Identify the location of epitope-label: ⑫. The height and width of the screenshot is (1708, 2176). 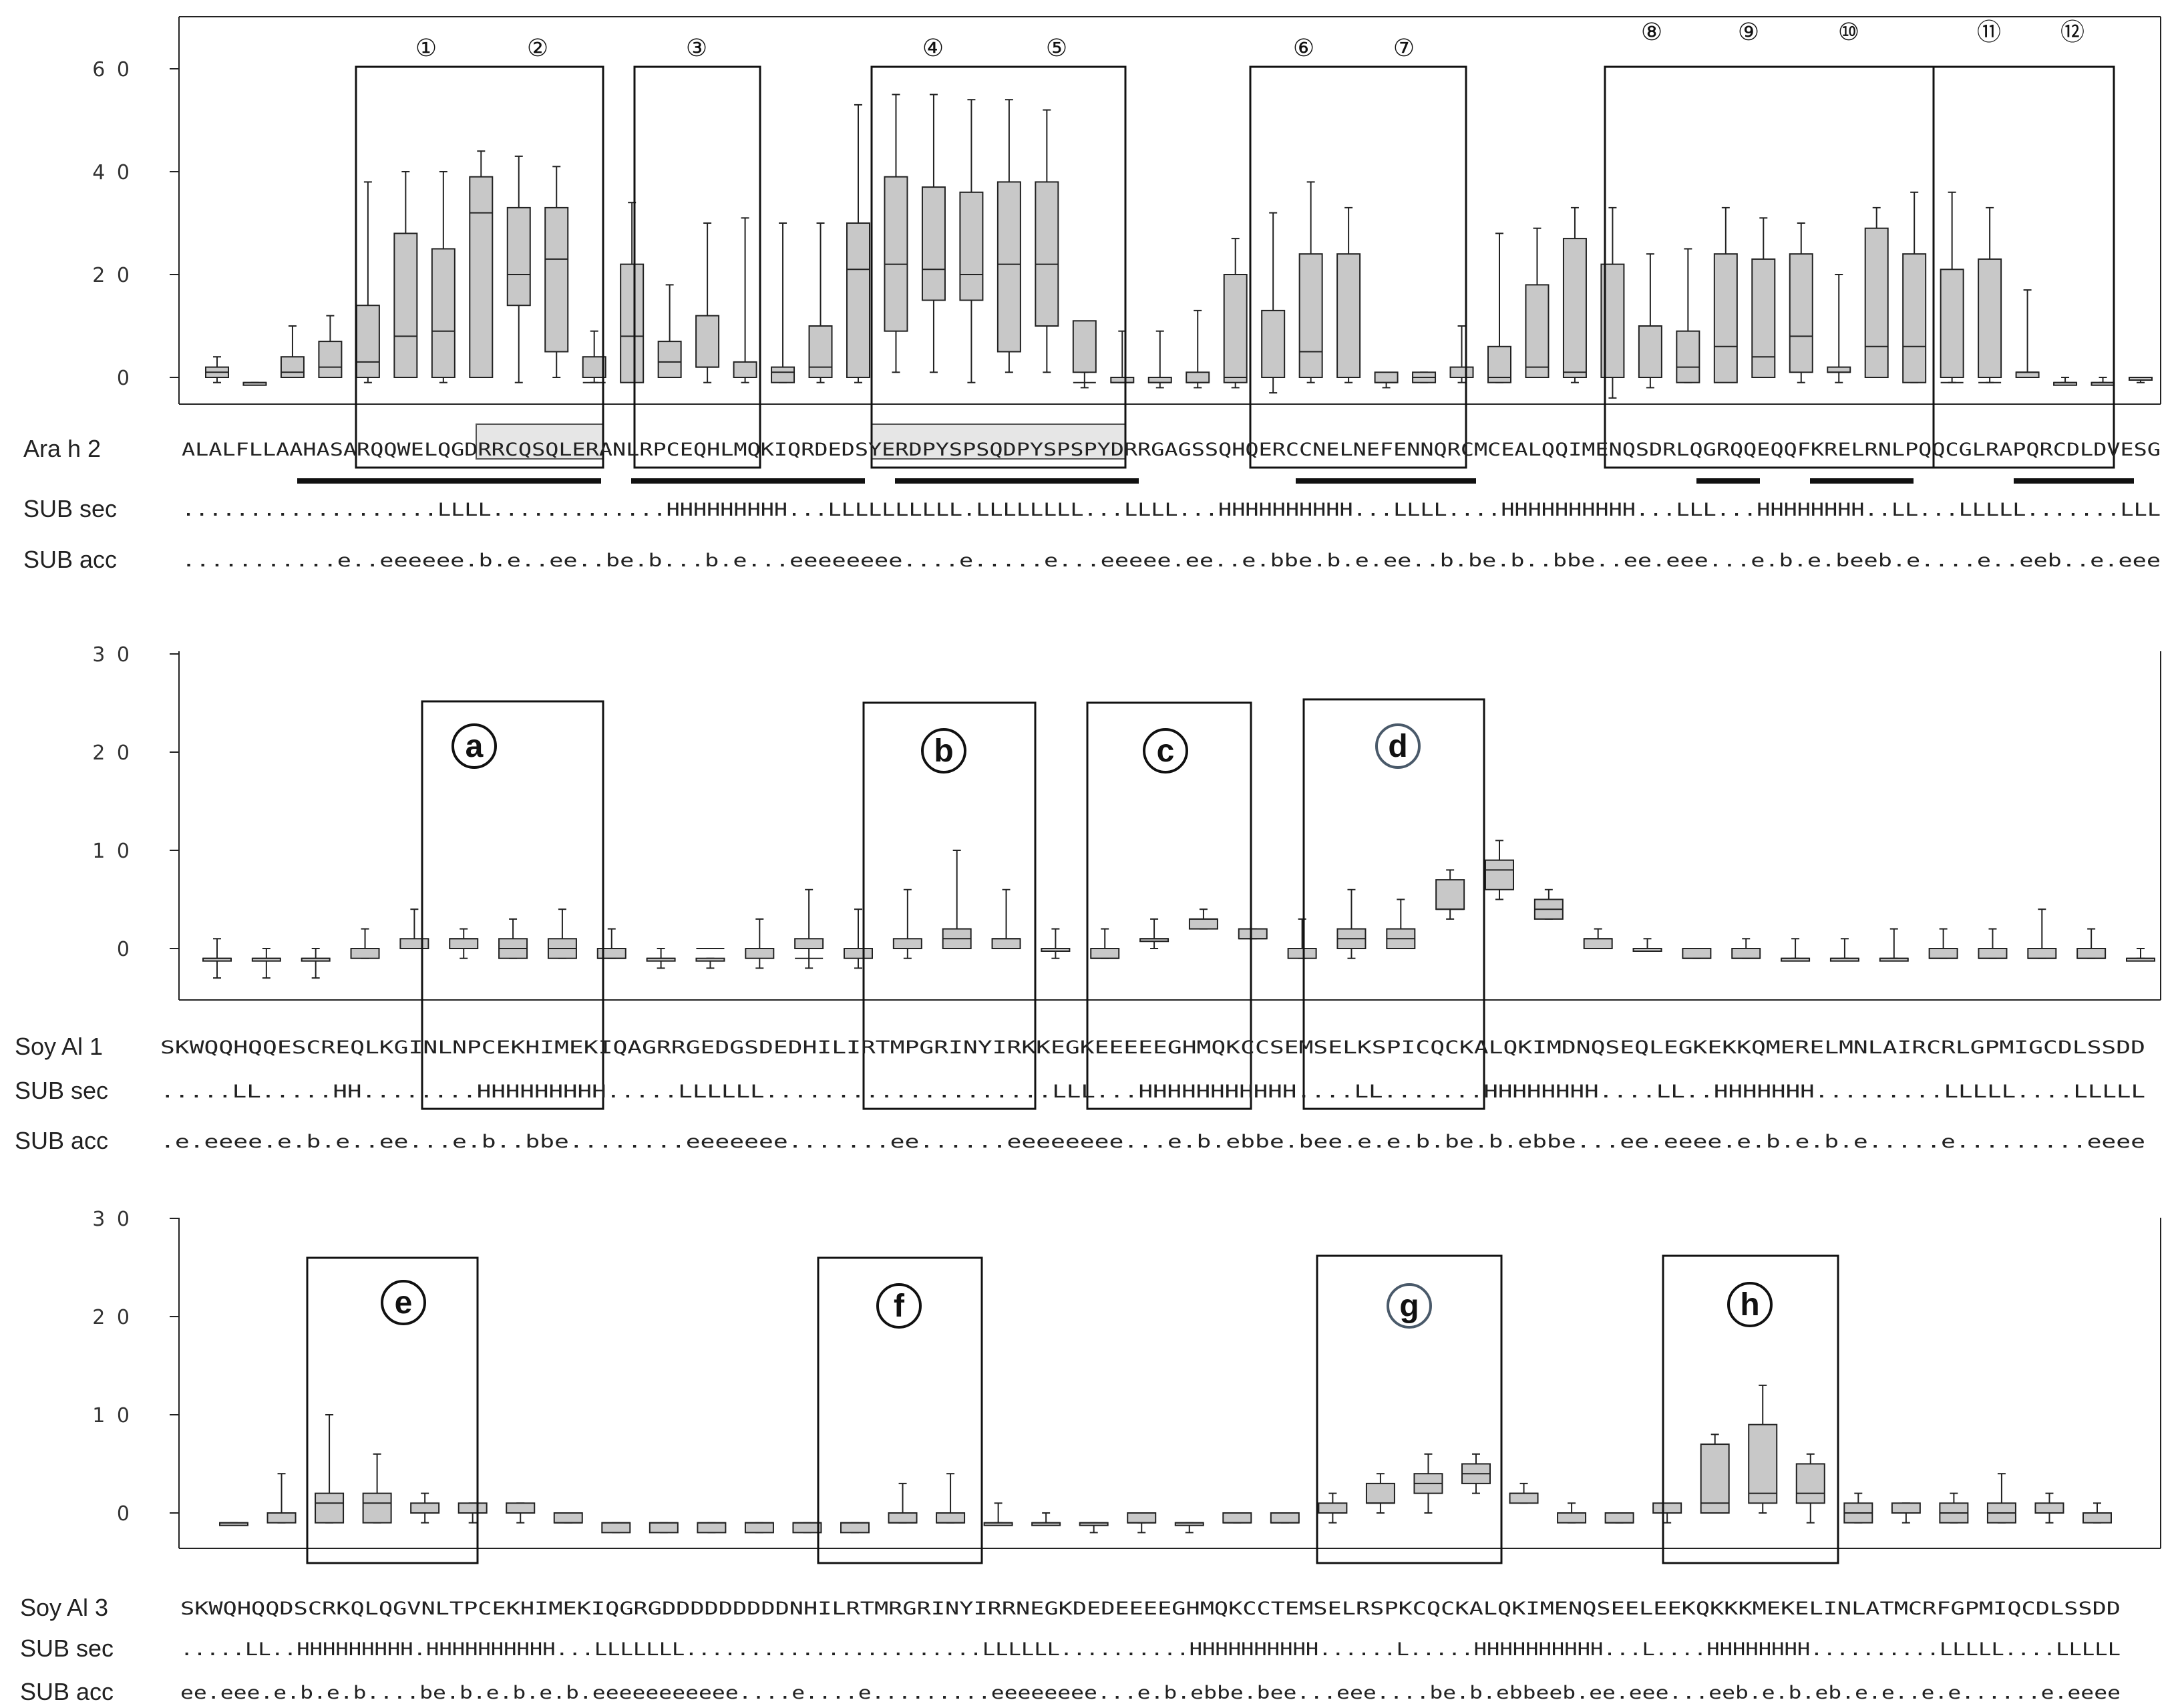
(2072, 32).